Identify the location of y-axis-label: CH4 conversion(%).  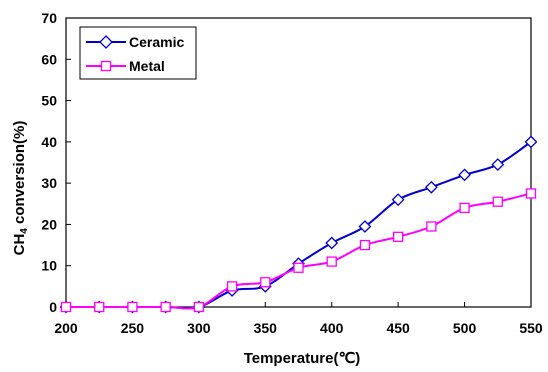
(20, 188).